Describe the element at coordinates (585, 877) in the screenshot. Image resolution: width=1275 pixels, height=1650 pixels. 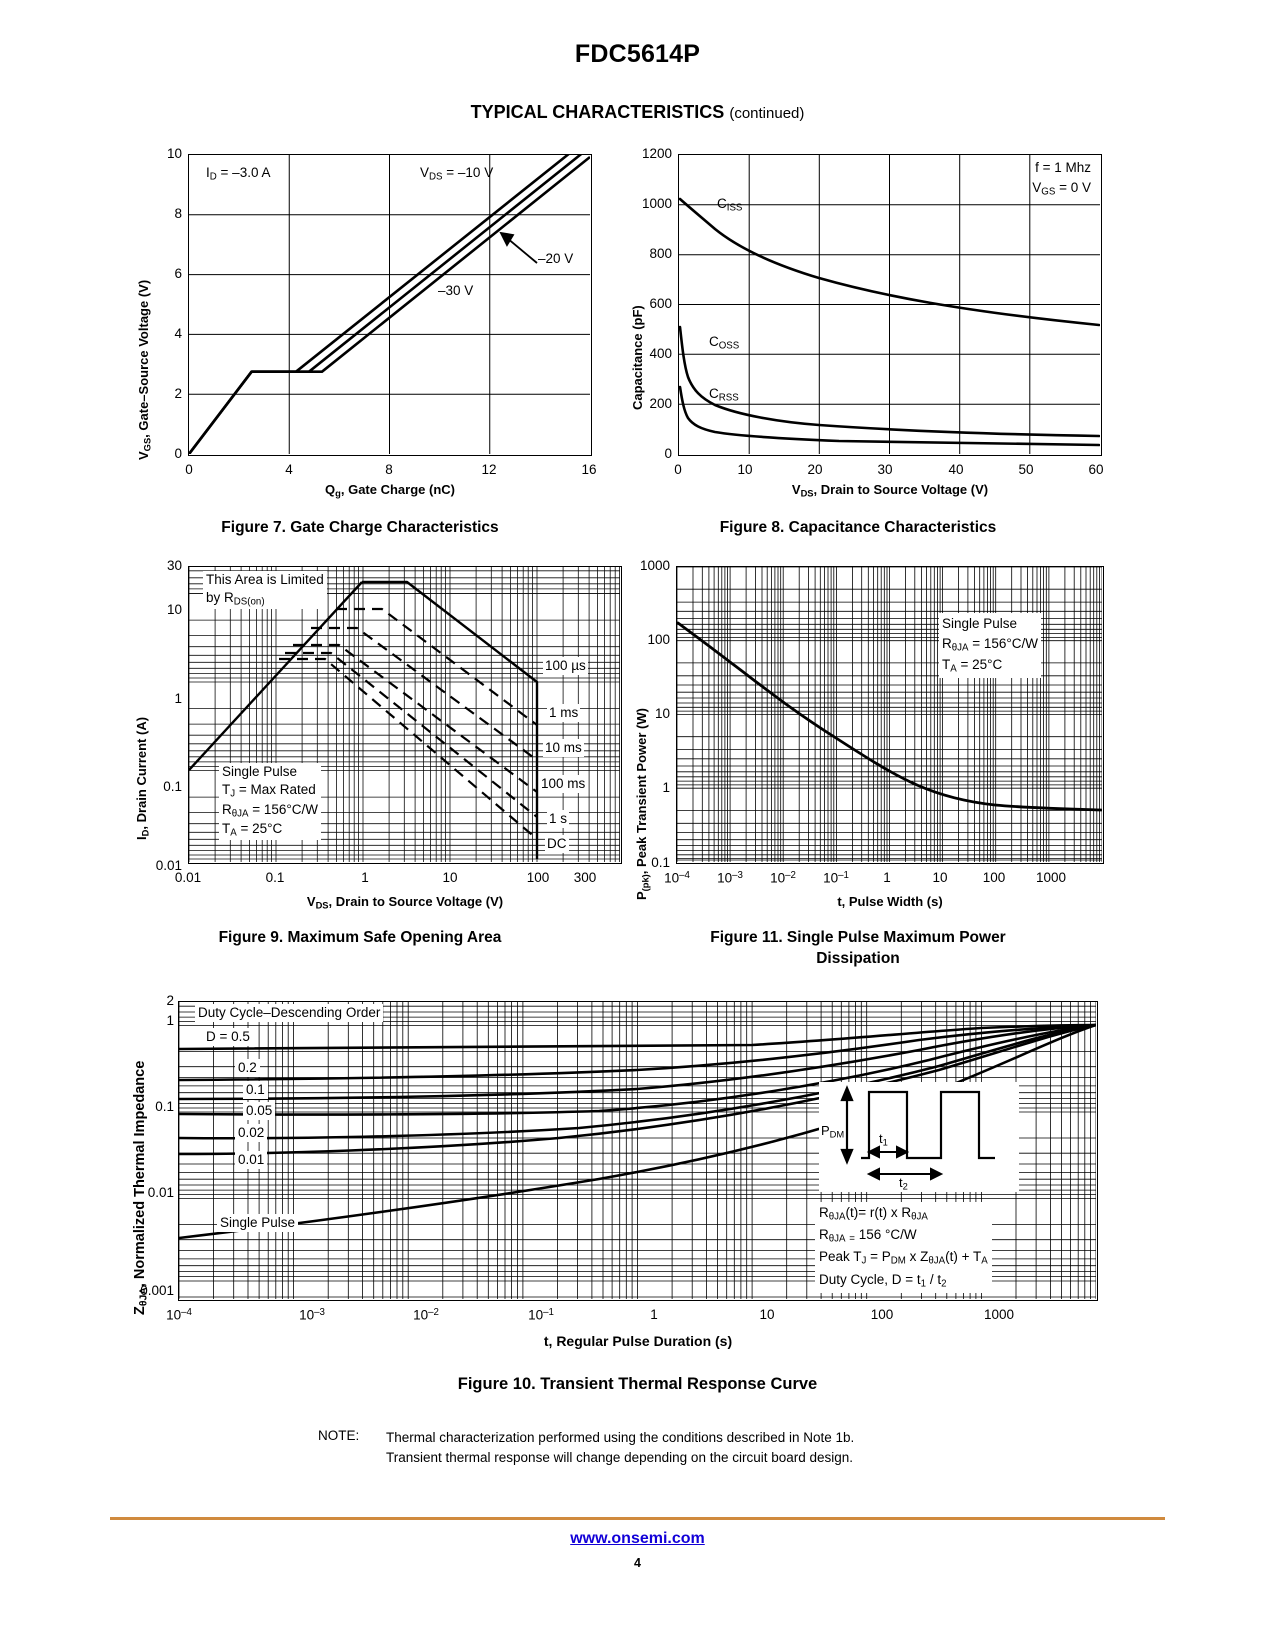
I see `figure-9-xtick-300: 300` at that location.